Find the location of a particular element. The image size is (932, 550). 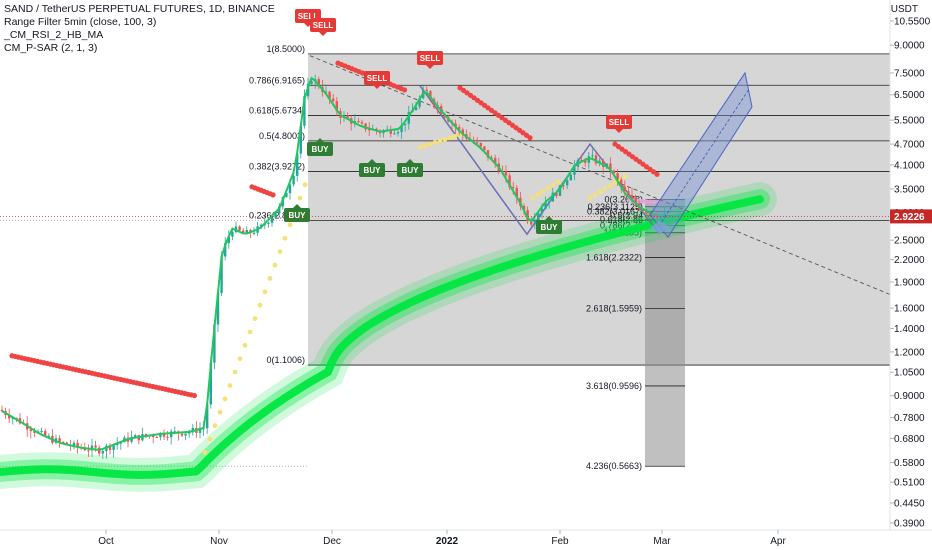

y-tick-label: 1.6000 is located at coordinates (909, 309).